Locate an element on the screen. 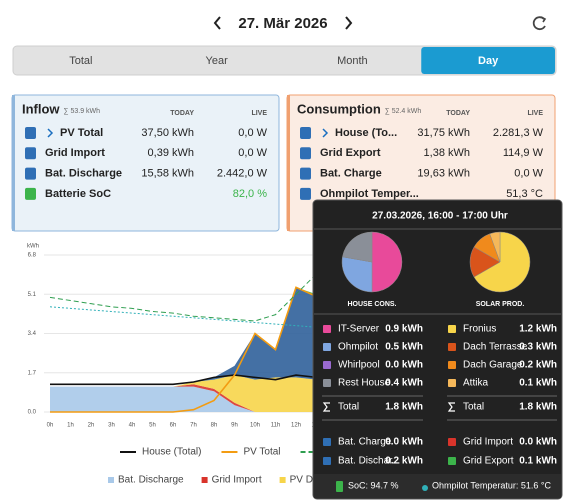  legend-label: Grid Import is located at coordinates (237, 480).